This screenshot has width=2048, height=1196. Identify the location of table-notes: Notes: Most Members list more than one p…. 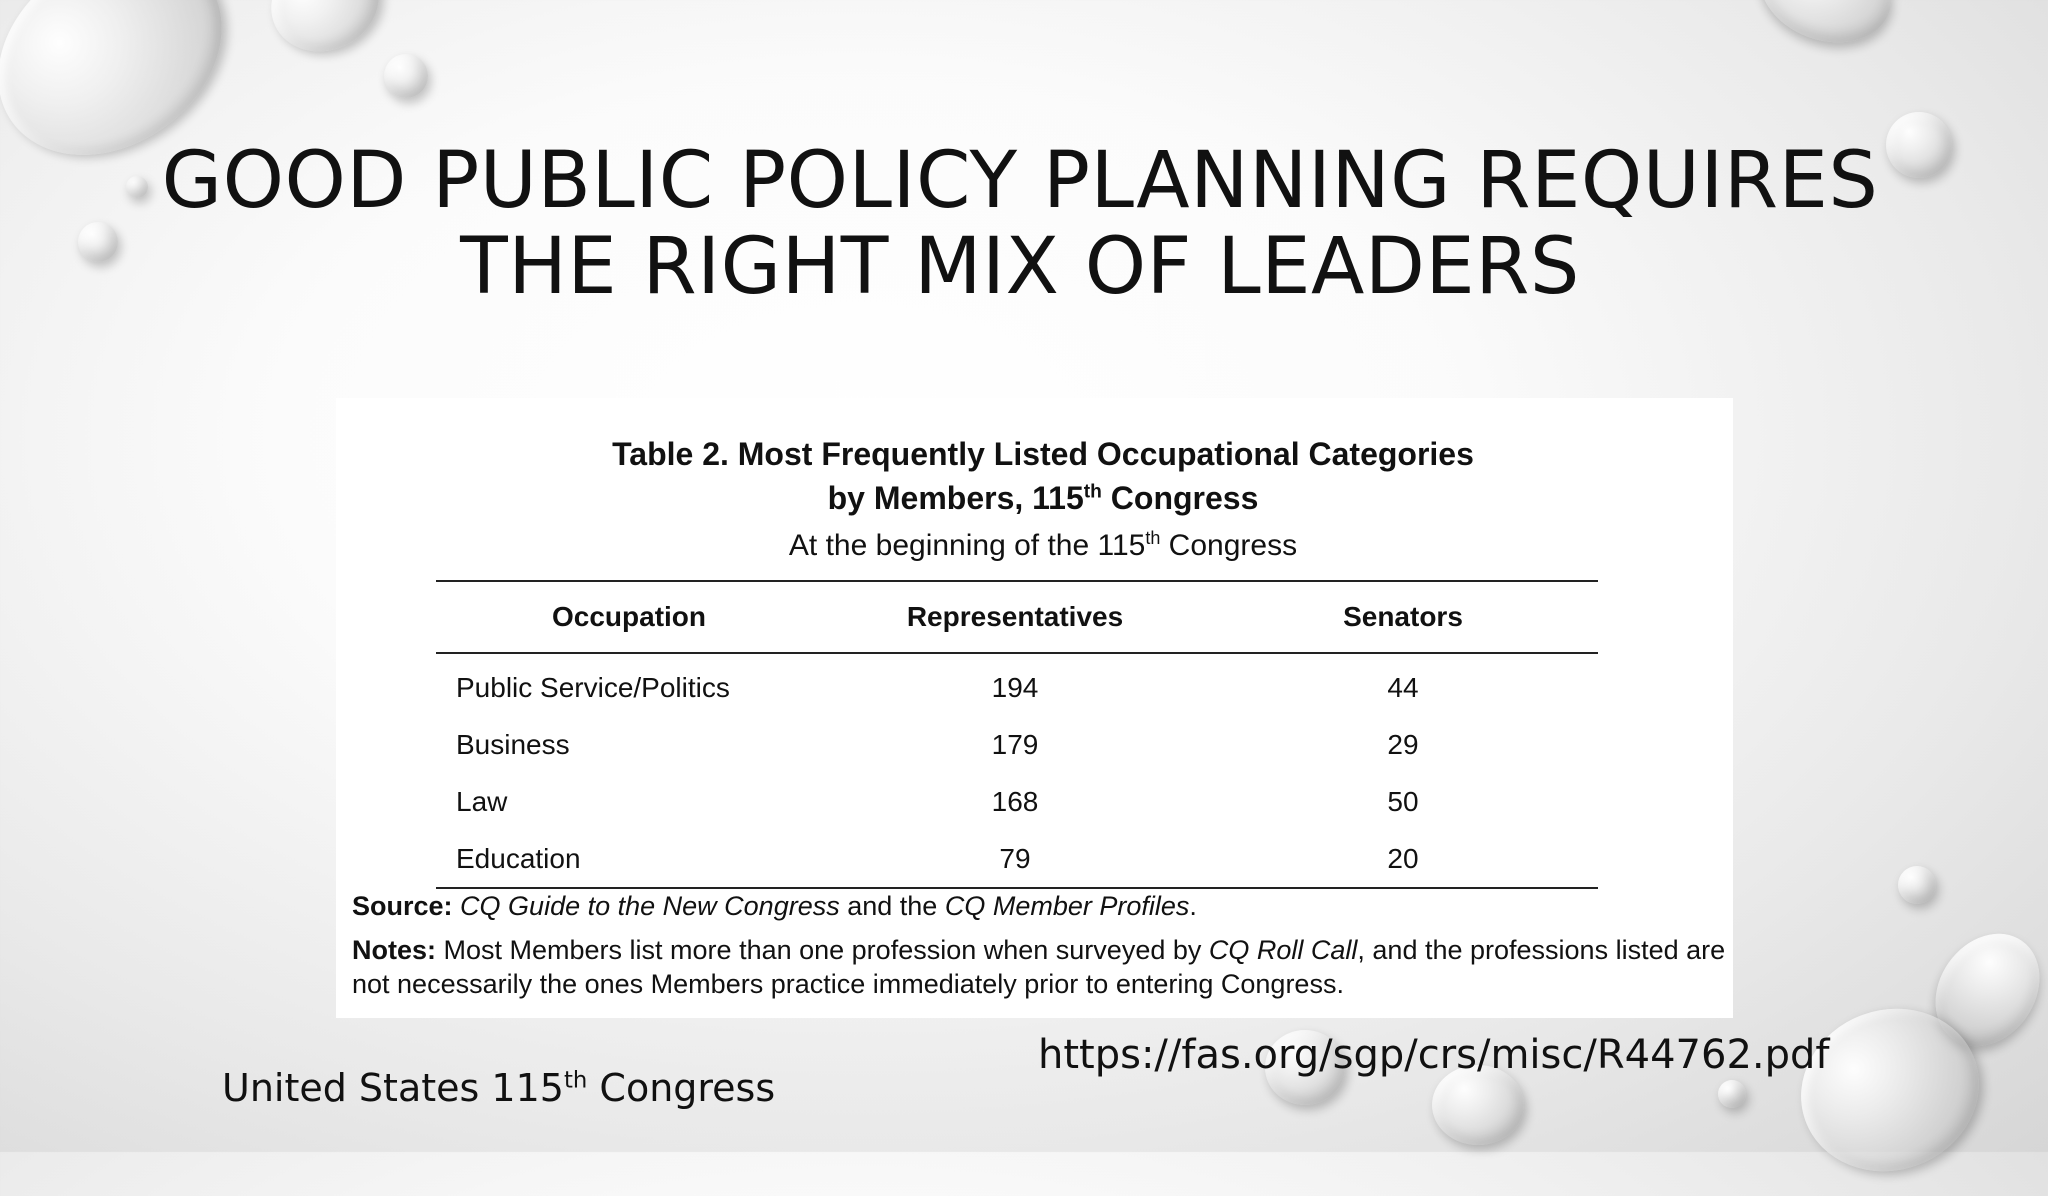
(1039, 967).